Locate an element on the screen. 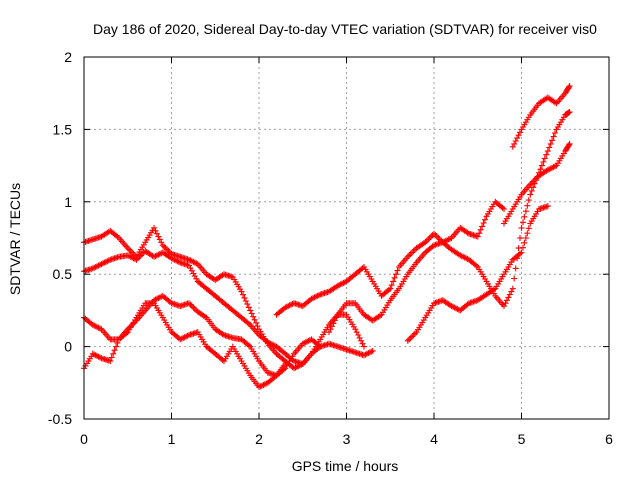 The image size is (640, 480). y-tick-label: 1 is located at coordinates (68, 202).